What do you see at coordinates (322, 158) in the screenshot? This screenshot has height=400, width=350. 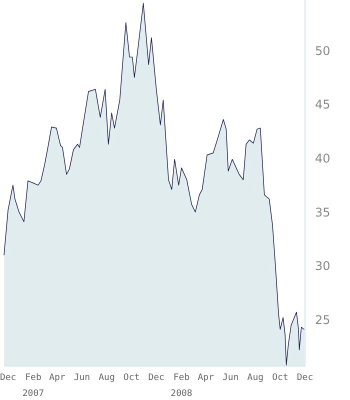 I see `y-tick-label: 40` at bounding box center [322, 158].